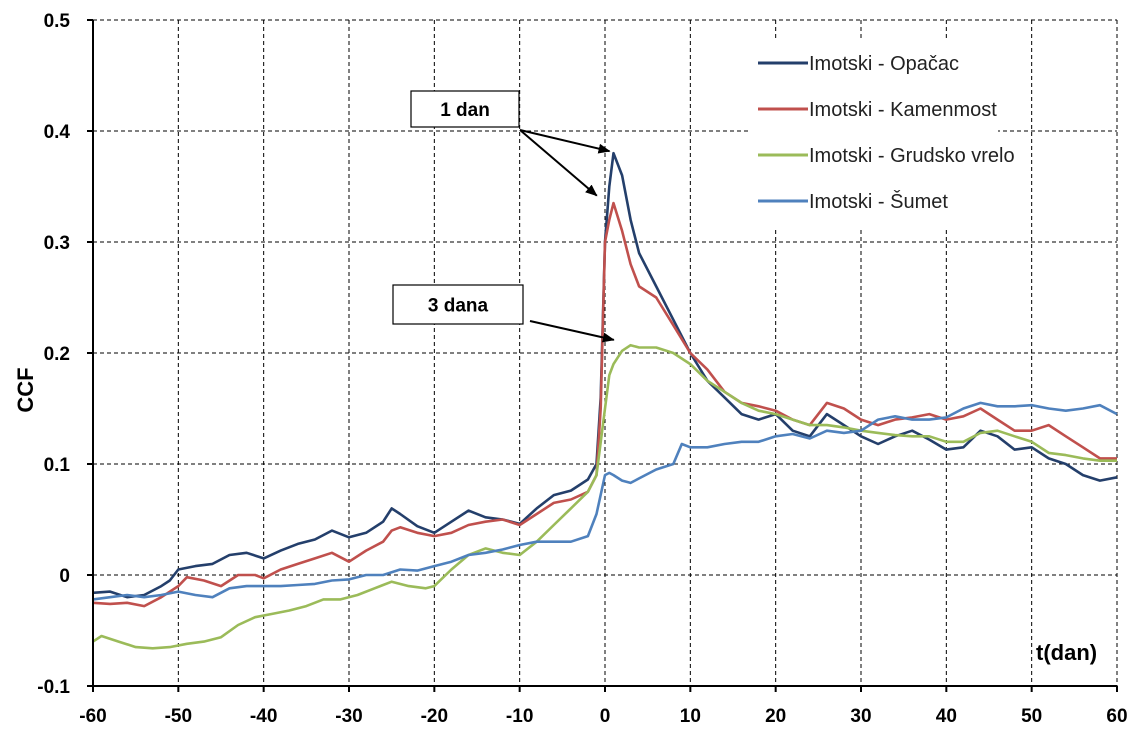  What do you see at coordinates (57, 21) in the screenshot?
I see `y-tick-label: 0.5` at bounding box center [57, 21].